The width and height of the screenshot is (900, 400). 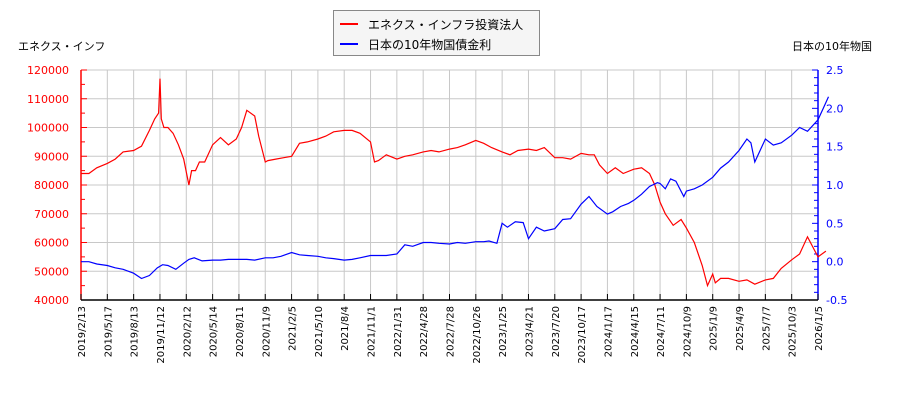 I want to click on left-axis-tick-label: 100000, so click(x=48, y=128).